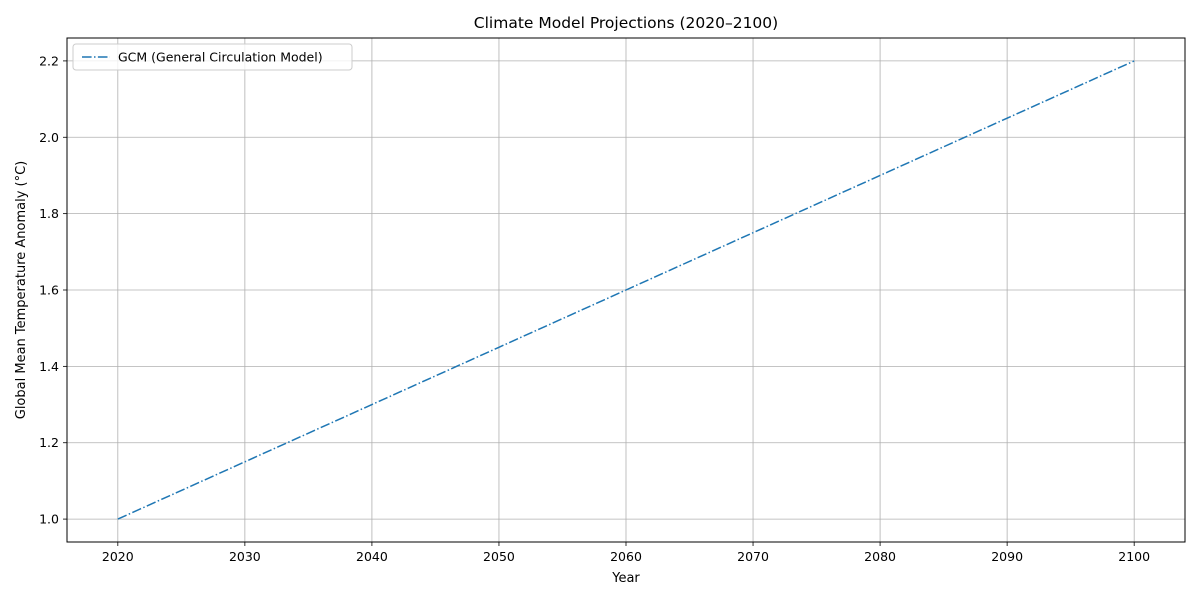 Image resolution: width=1200 pixels, height=600 pixels. Describe the element at coordinates (625, 578) in the screenshot. I see `x-axis-label: Year` at that location.